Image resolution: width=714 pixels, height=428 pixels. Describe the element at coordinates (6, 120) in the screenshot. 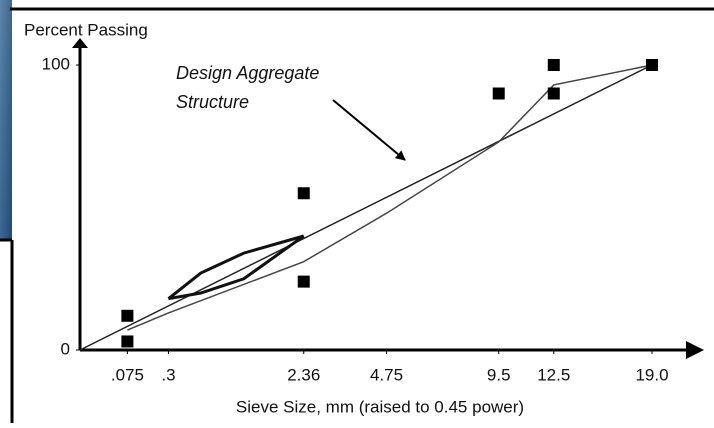

I see `background-image` at that location.